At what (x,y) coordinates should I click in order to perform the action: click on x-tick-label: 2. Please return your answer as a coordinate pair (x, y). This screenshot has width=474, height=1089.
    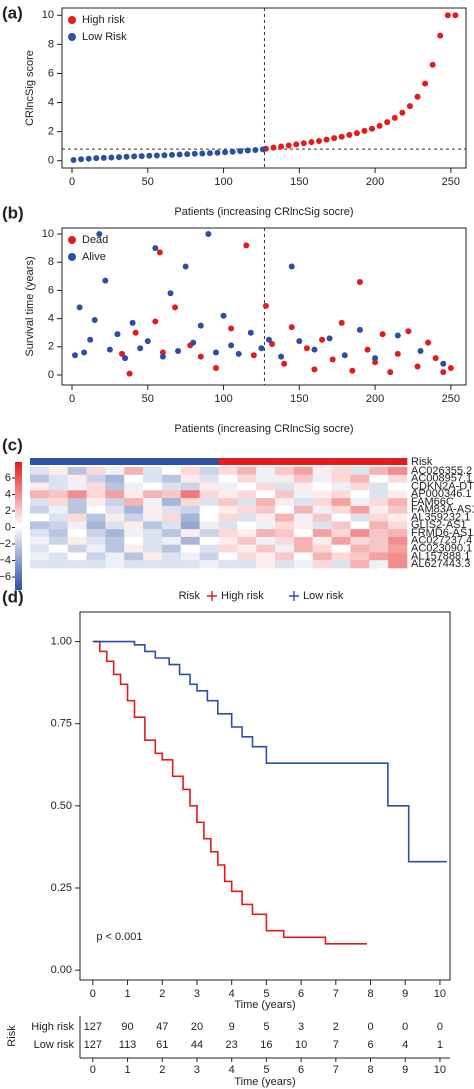
    Looking at the image, I should click on (162, 994).